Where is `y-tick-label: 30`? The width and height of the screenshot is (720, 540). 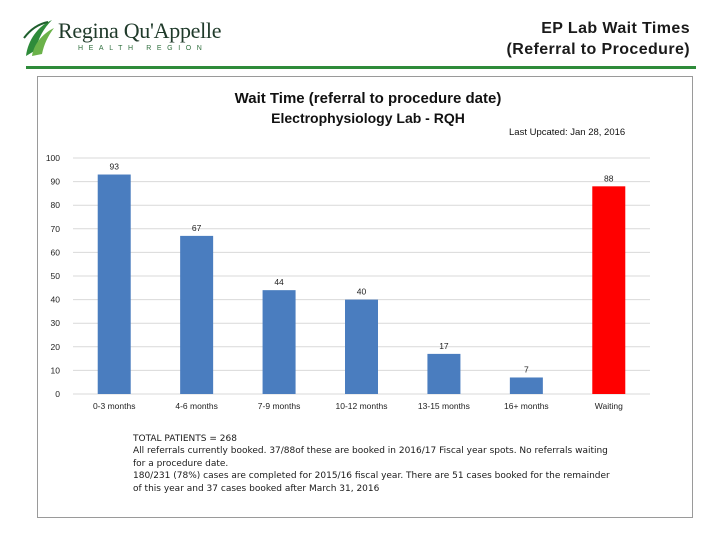 y-tick-label: 30 is located at coordinates (56, 323).